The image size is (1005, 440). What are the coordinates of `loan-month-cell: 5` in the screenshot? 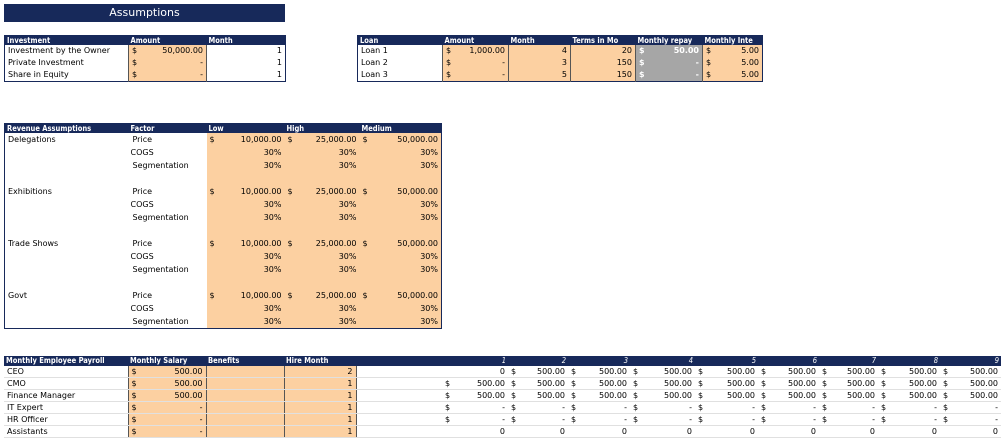 It's located at (539, 75).